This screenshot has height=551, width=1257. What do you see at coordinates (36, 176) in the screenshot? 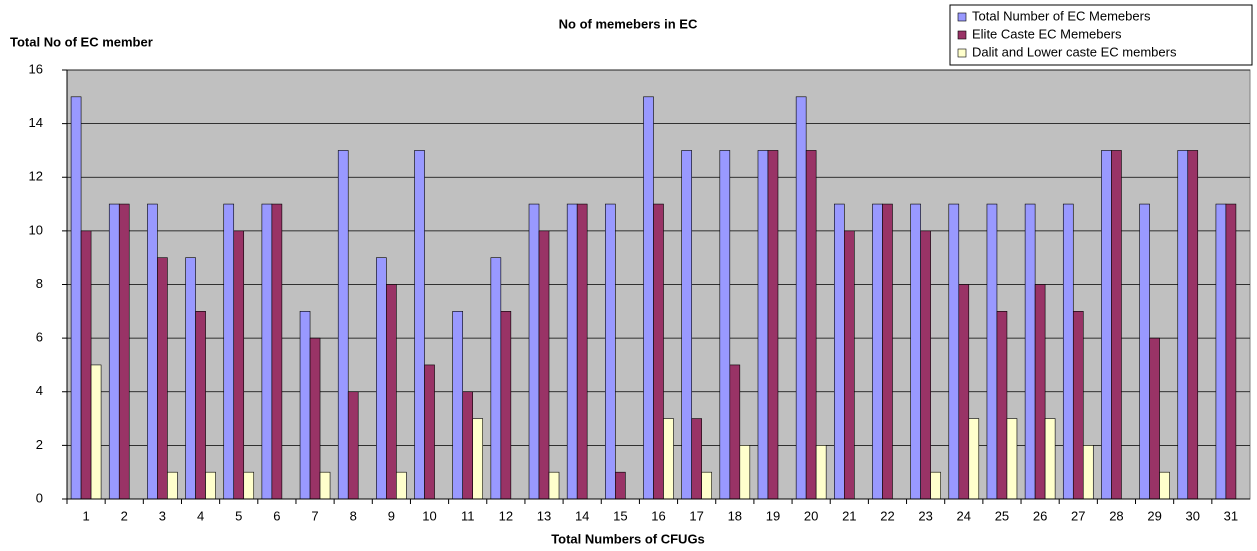
I see `y-tick-label: 12` at bounding box center [36, 176].